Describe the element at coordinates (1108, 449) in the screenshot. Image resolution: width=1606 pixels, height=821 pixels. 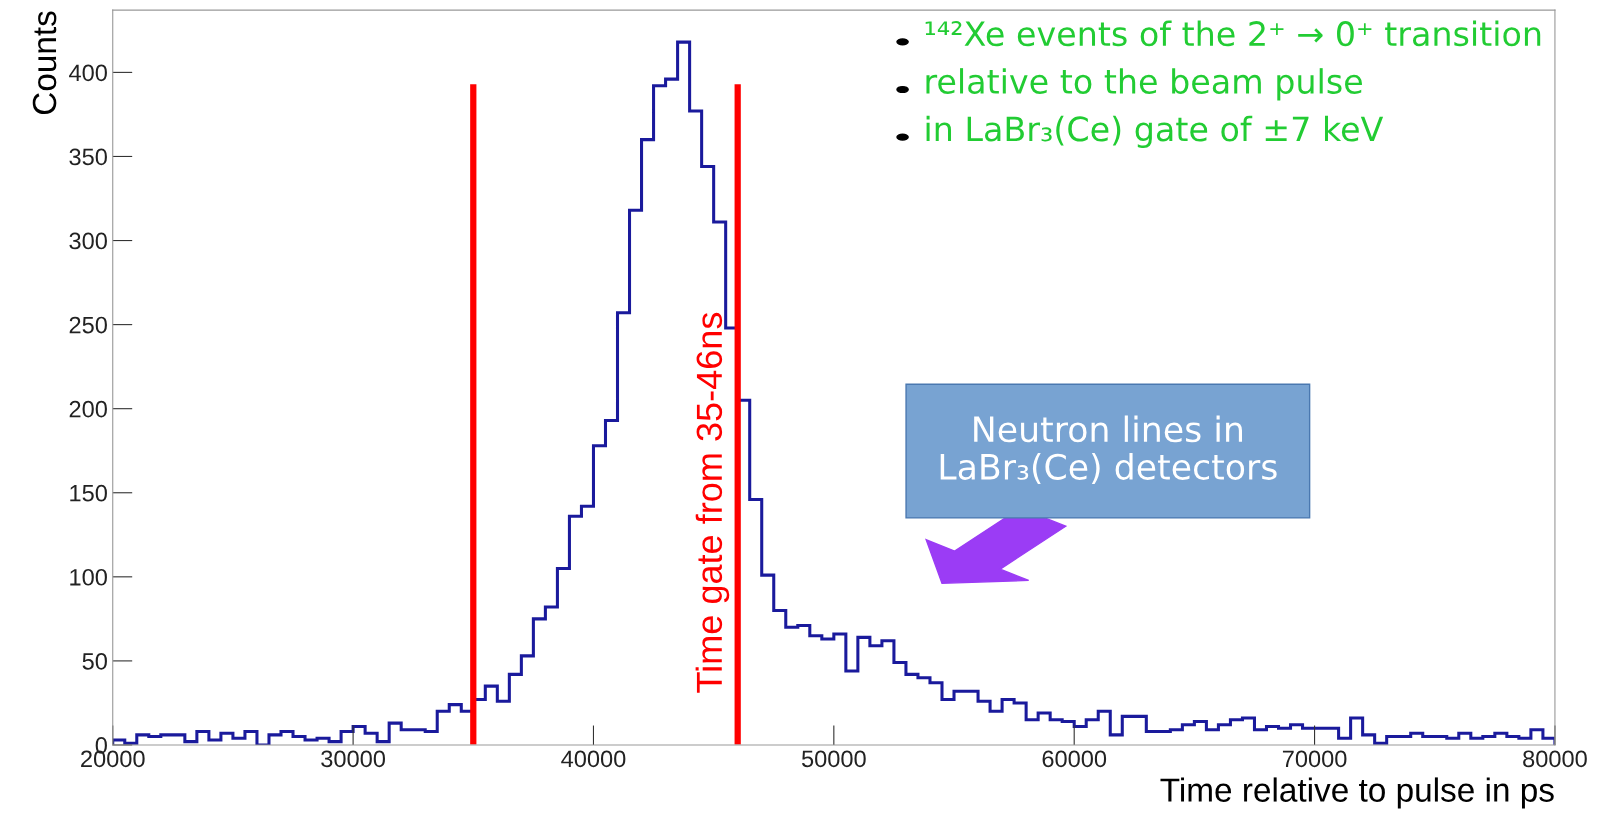
I see `annotation: Neutron lines in LaBr₃(Ce) detectors` at that location.